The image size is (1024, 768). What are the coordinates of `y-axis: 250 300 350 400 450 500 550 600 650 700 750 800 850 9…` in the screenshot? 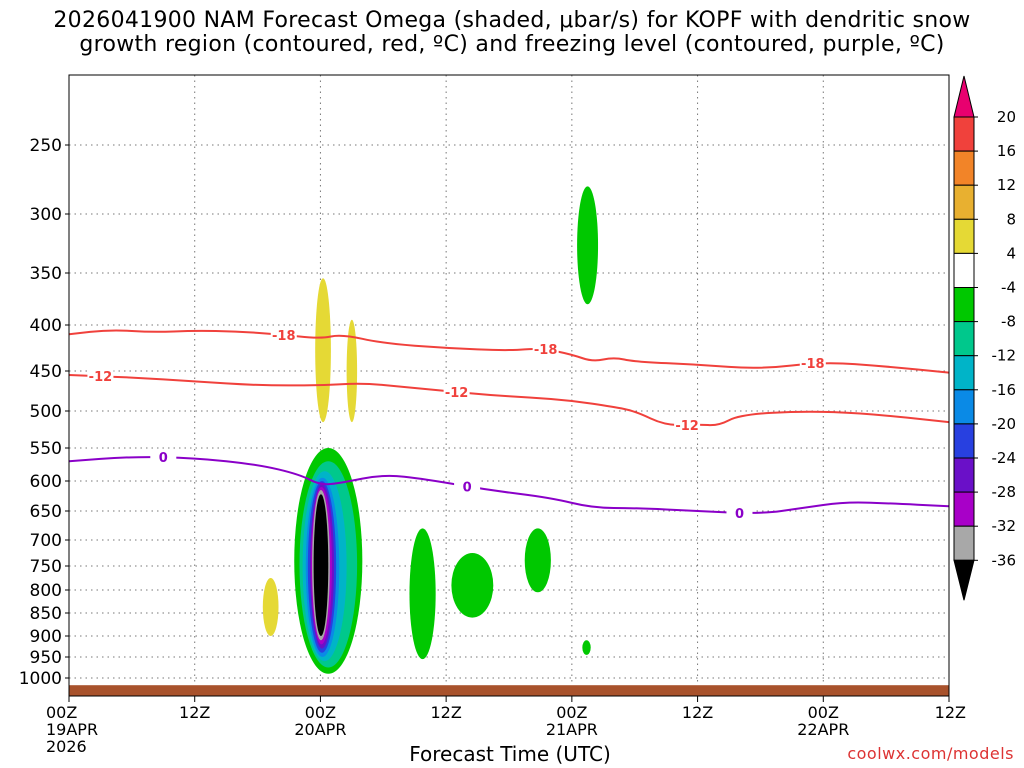 It's located at (44, 412).